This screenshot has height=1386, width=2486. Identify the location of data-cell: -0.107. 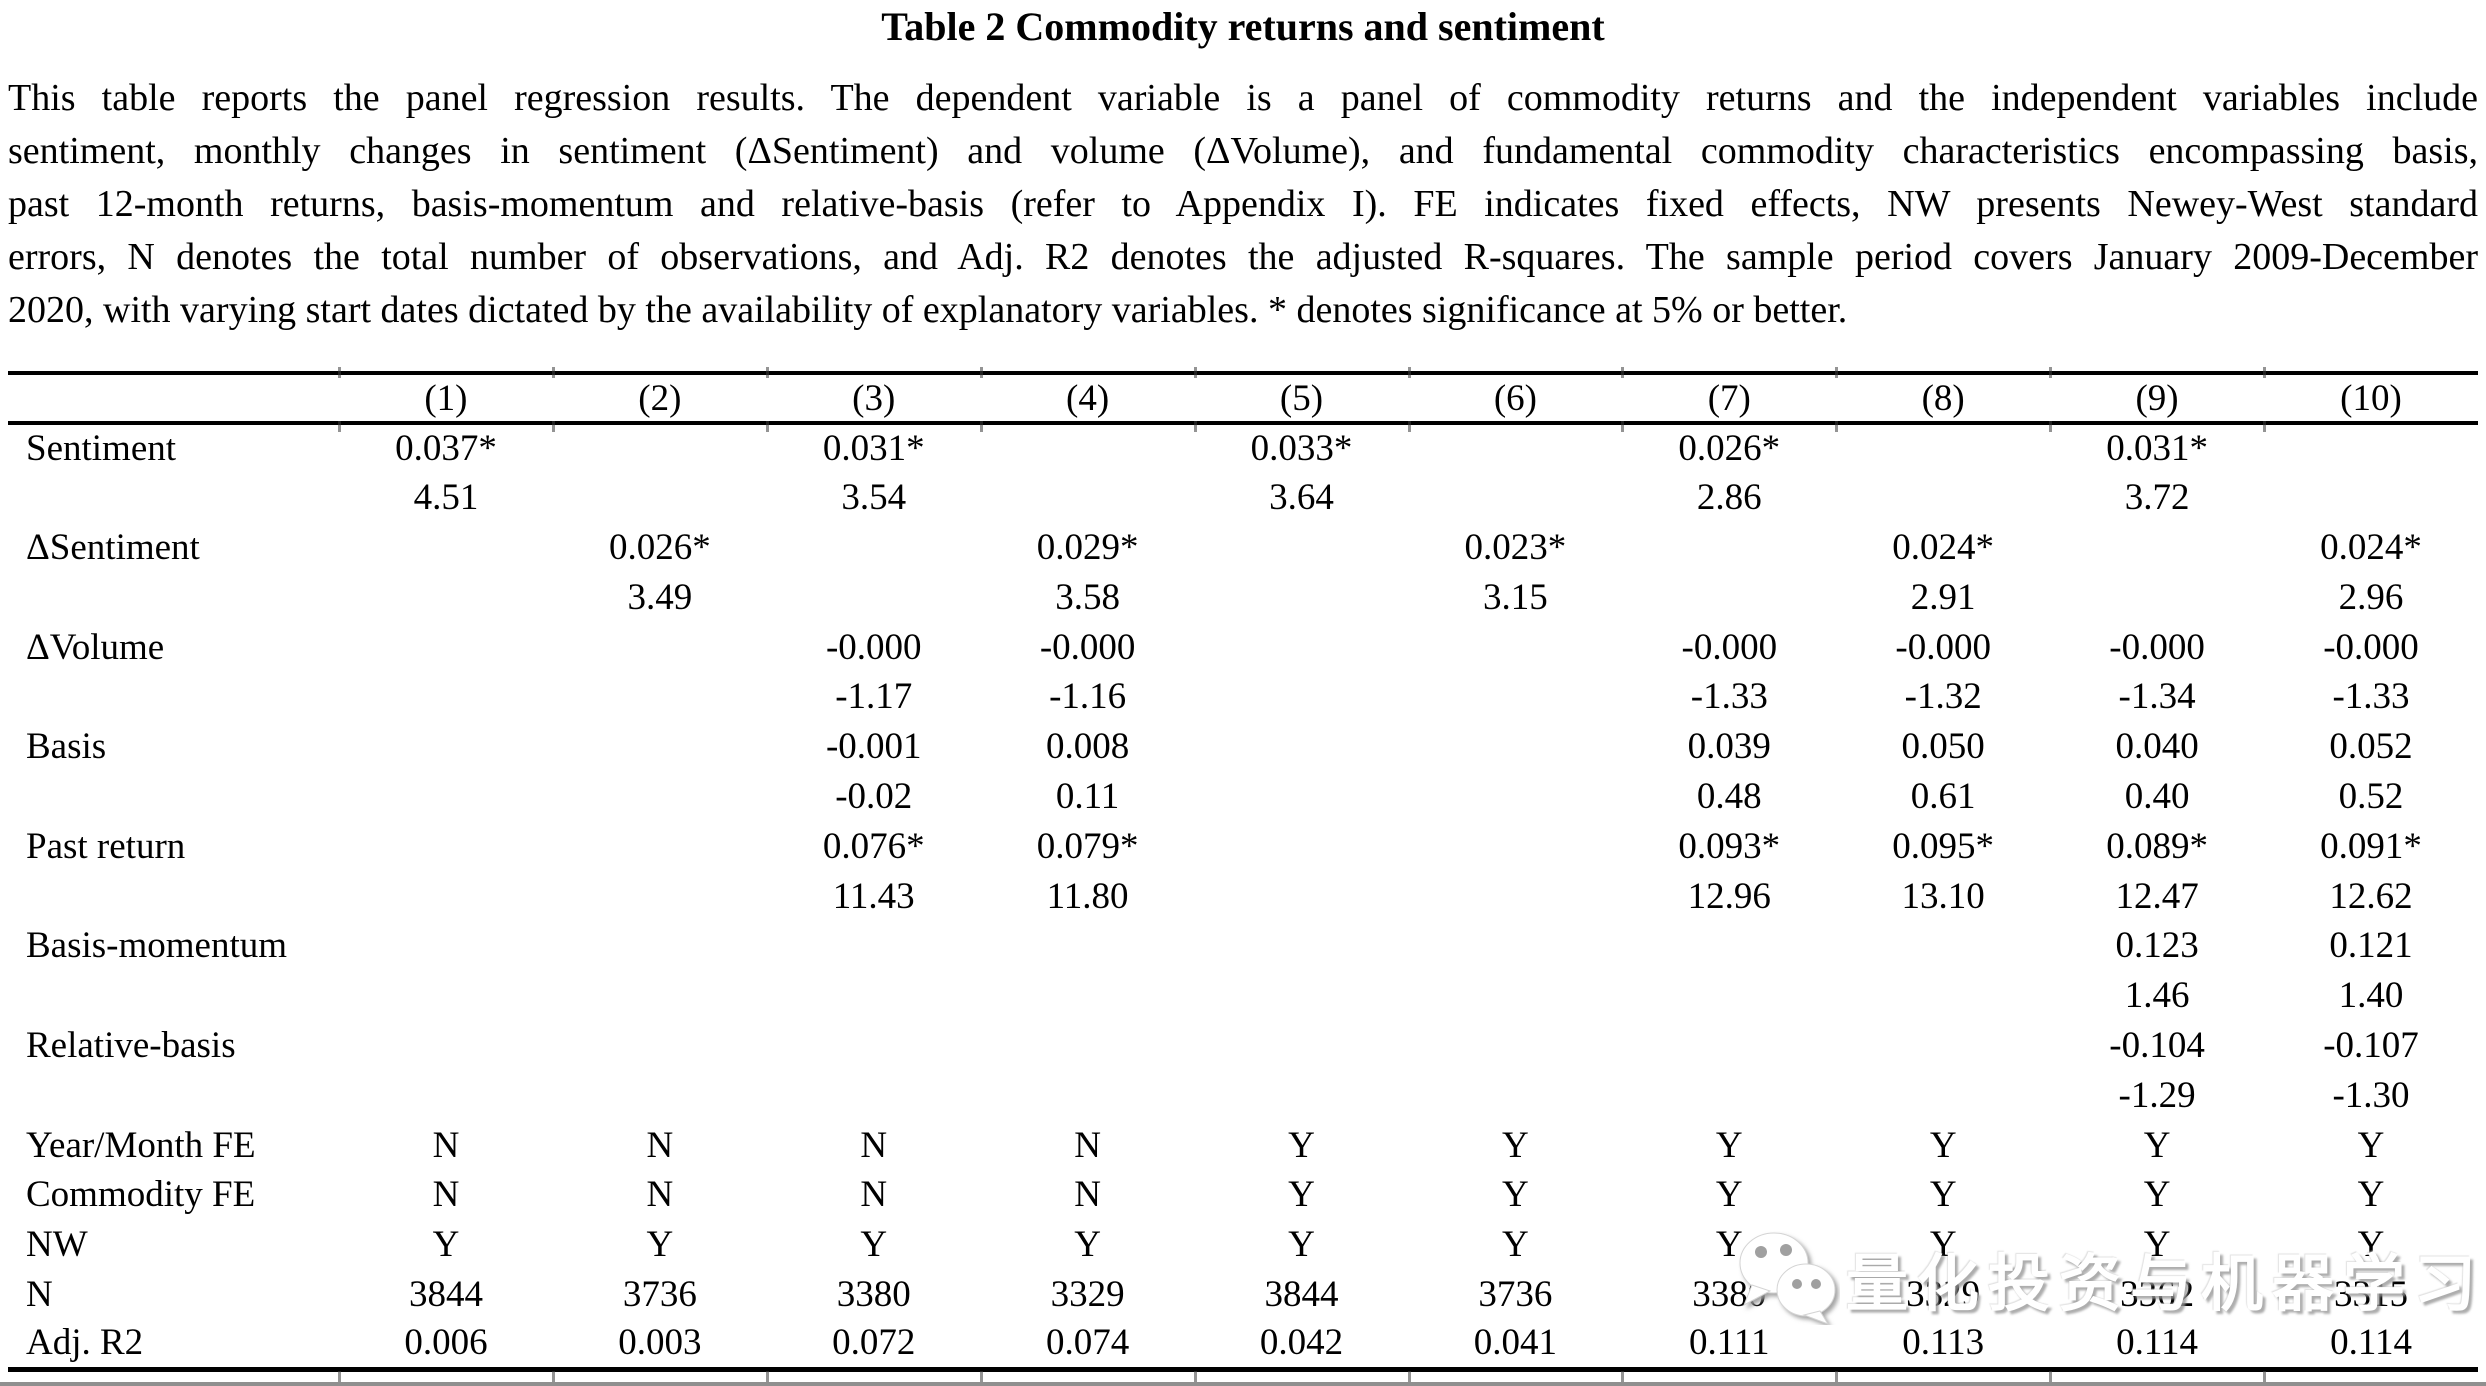
(2371, 1045).